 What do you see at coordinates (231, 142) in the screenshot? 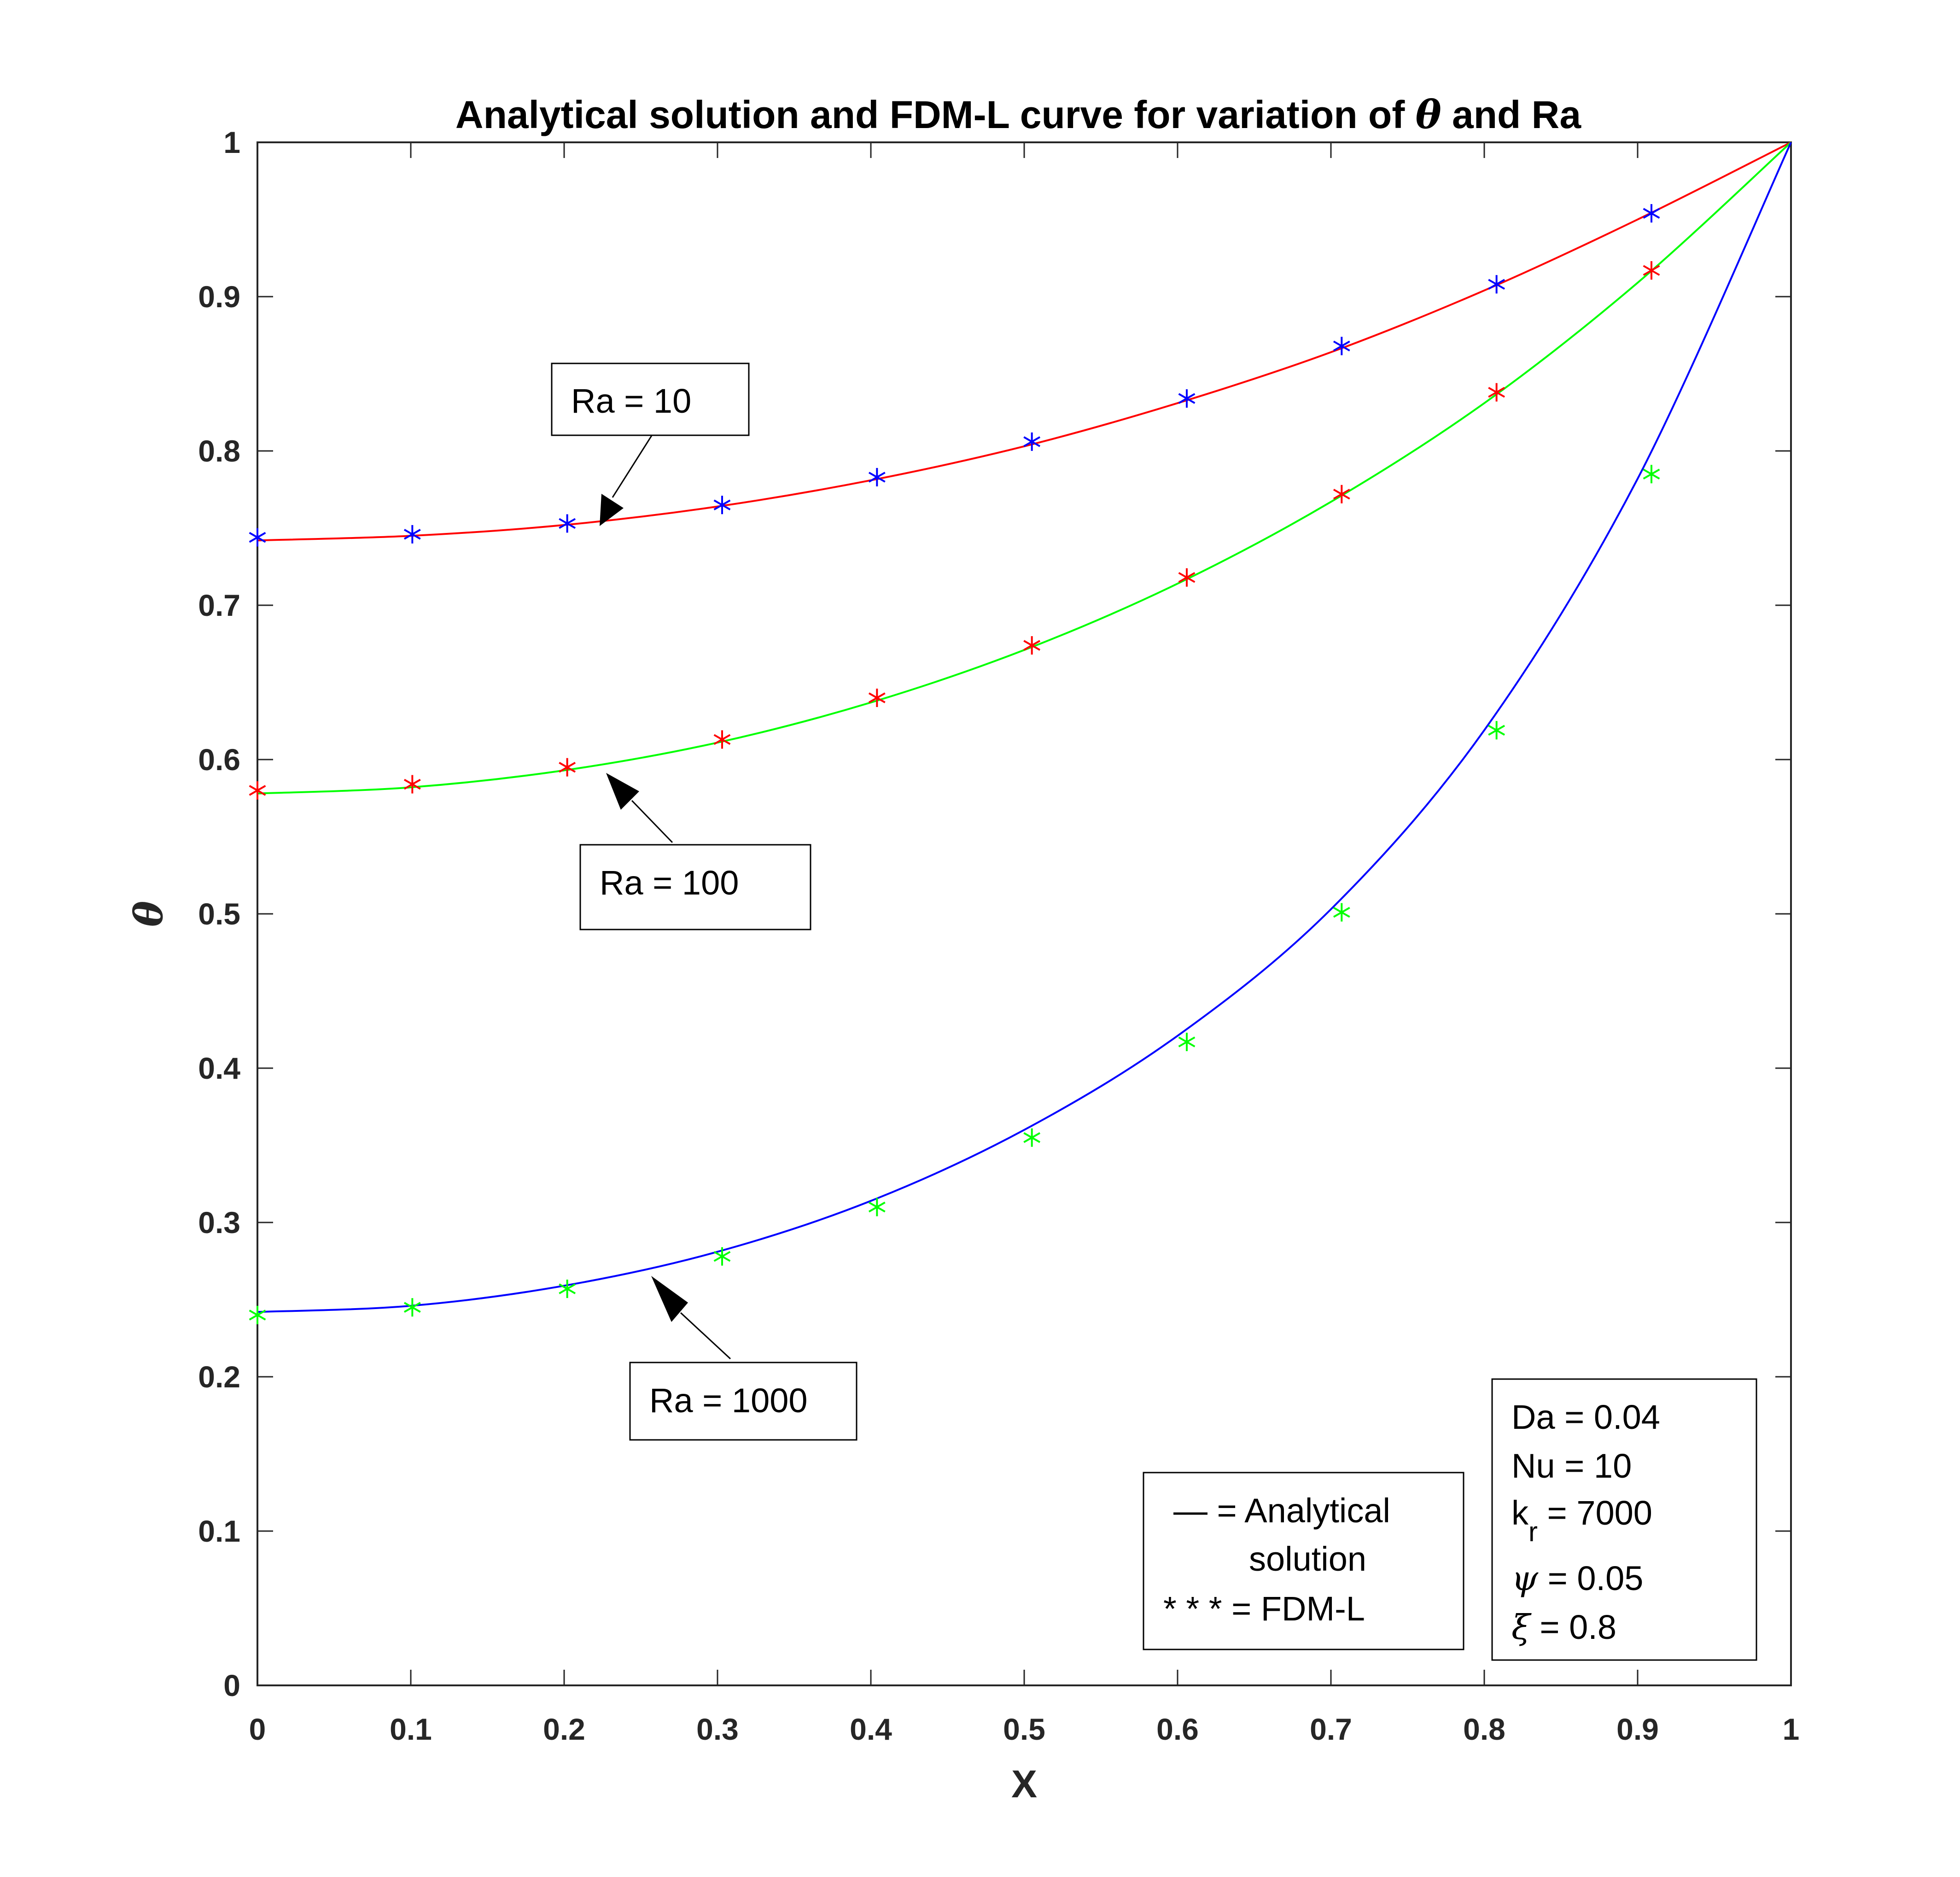
I see `y-tick-label: 1` at bounding box center [231, 142].